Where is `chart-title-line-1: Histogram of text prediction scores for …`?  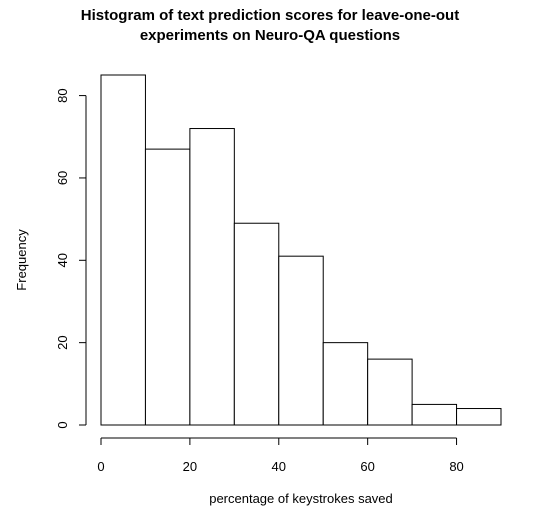 chart-title-line-1: Histogram of text prediction scores for … is located at coordinates (270, 15).